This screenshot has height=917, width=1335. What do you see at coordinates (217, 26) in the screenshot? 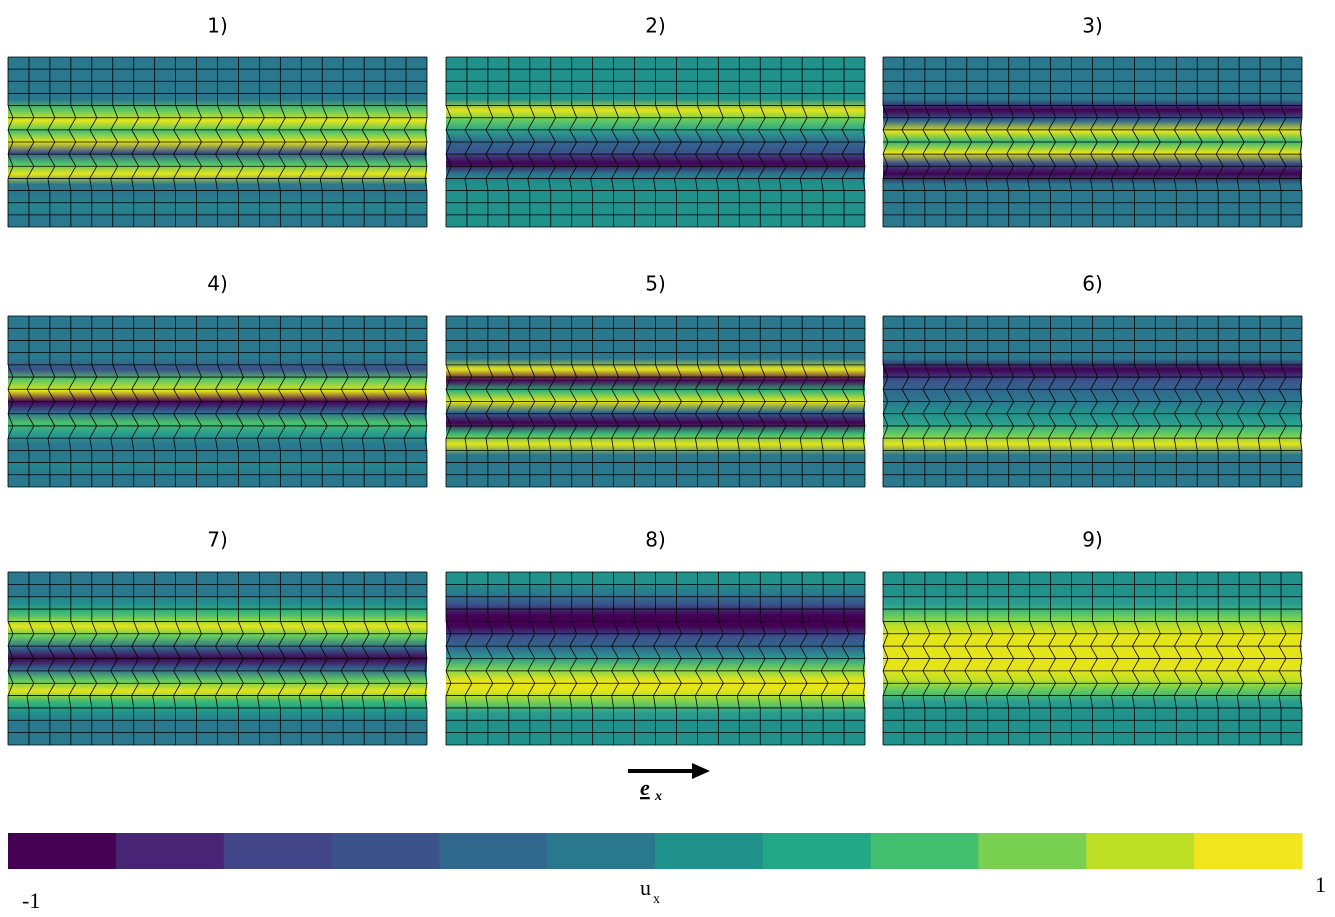
I see `panel-label: 1)` at bounding box center [217, 26].